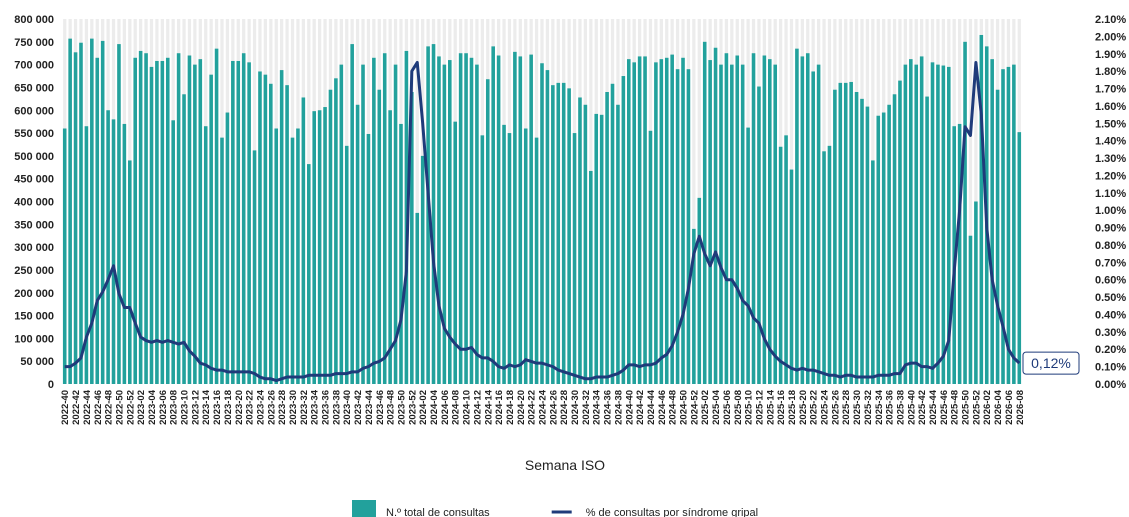 Image resolution: width=1129 pixels, height=517 pixels. Describe the element at coordinates (532, 407) in the screenshot. I see `x-tick-label: 2024-22` at that location.